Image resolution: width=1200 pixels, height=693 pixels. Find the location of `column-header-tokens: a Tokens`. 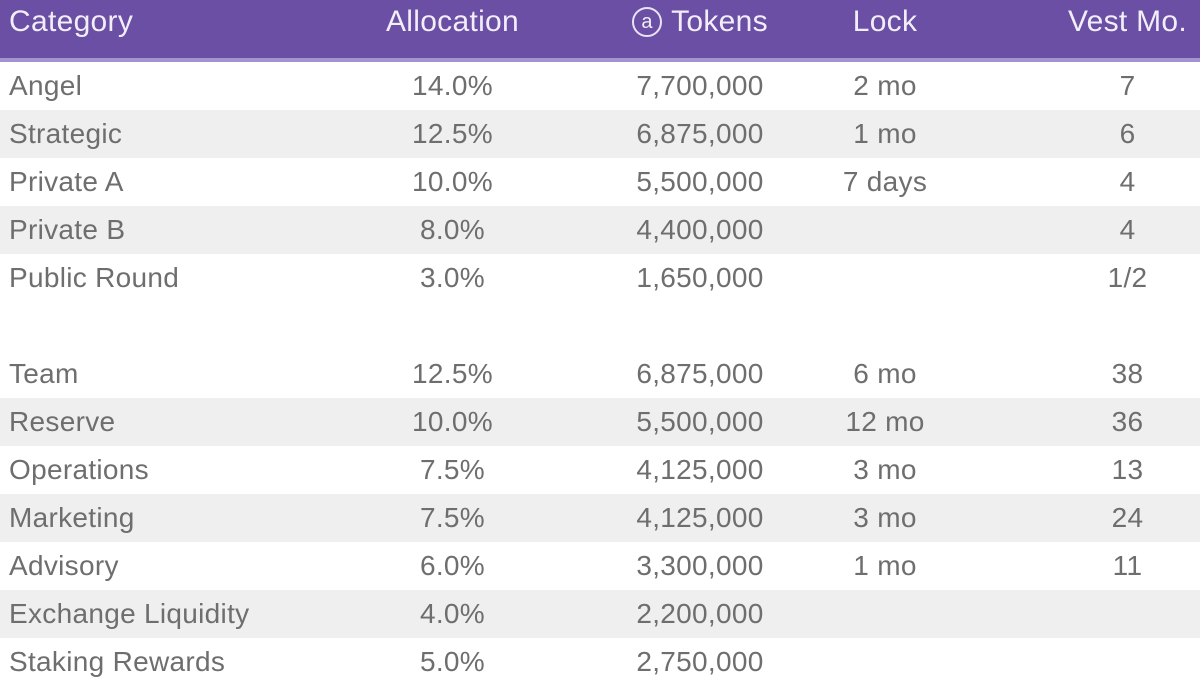

column-header-tokens: a Tokens is located at coordinates (700, 22).